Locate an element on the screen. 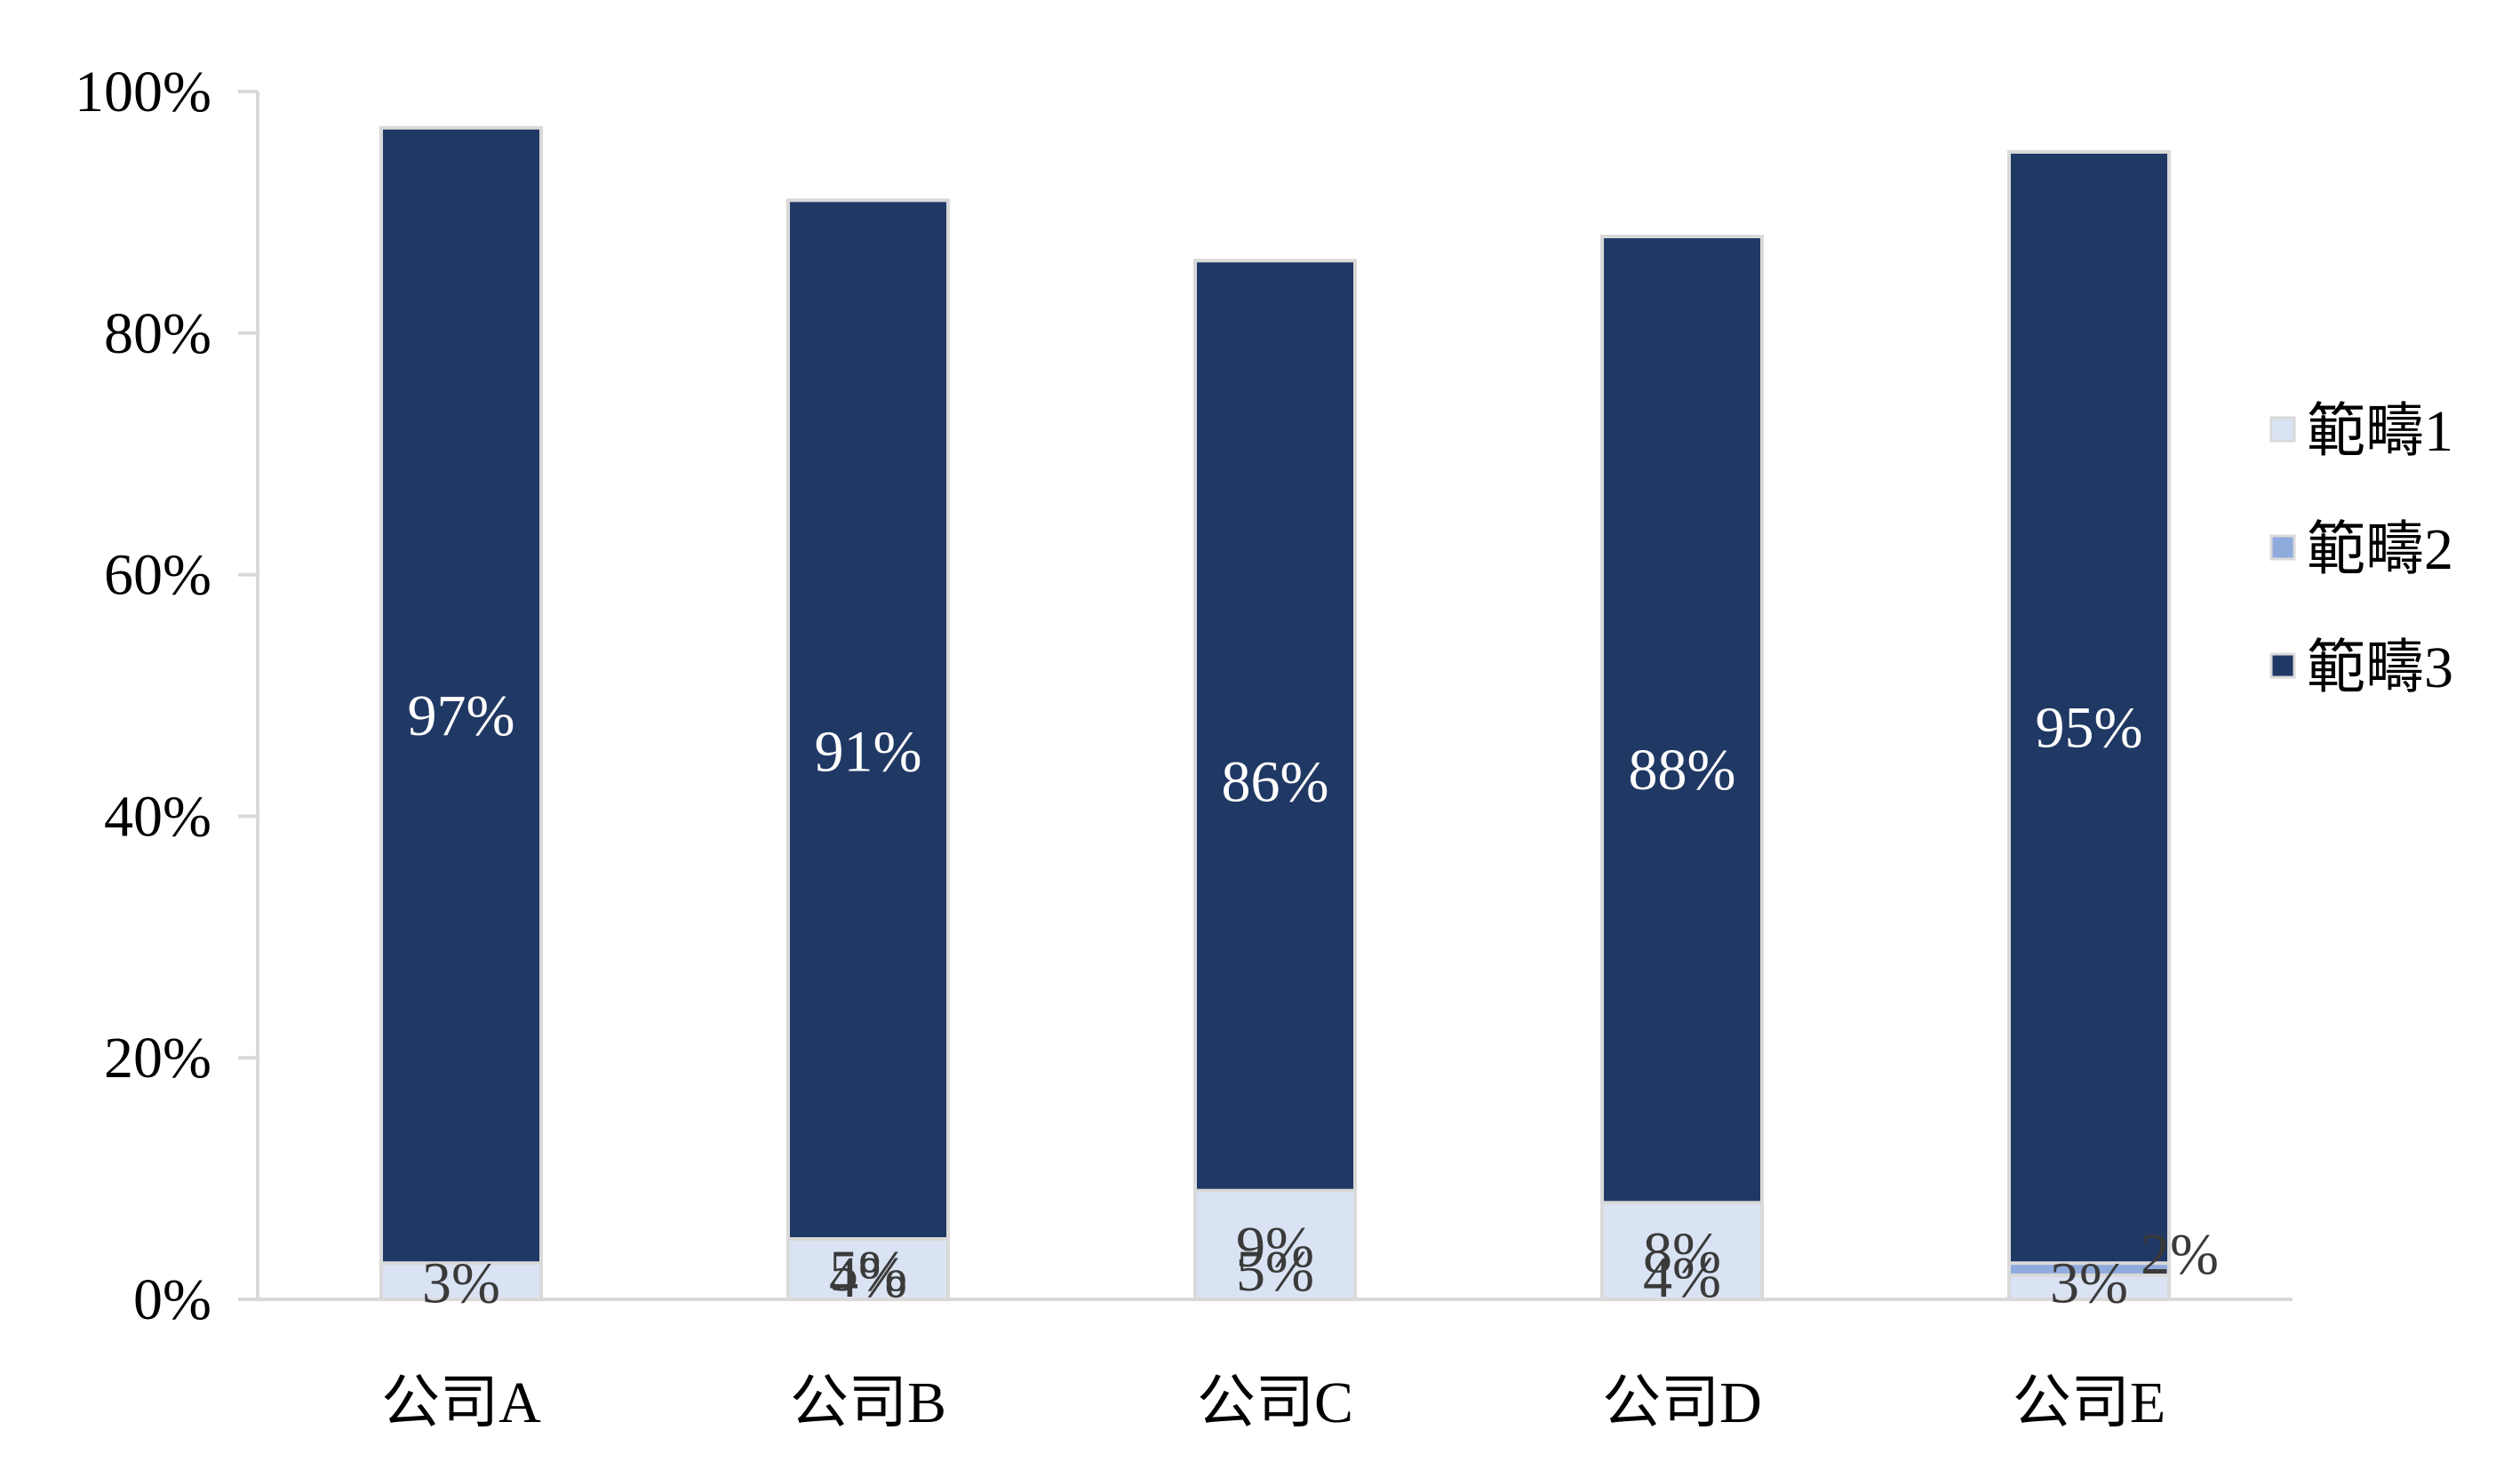 Image resolution: width=2520 pixels, height=1470 pixels. legend-label: 範疇3 is located at coordinates (2380, 668).